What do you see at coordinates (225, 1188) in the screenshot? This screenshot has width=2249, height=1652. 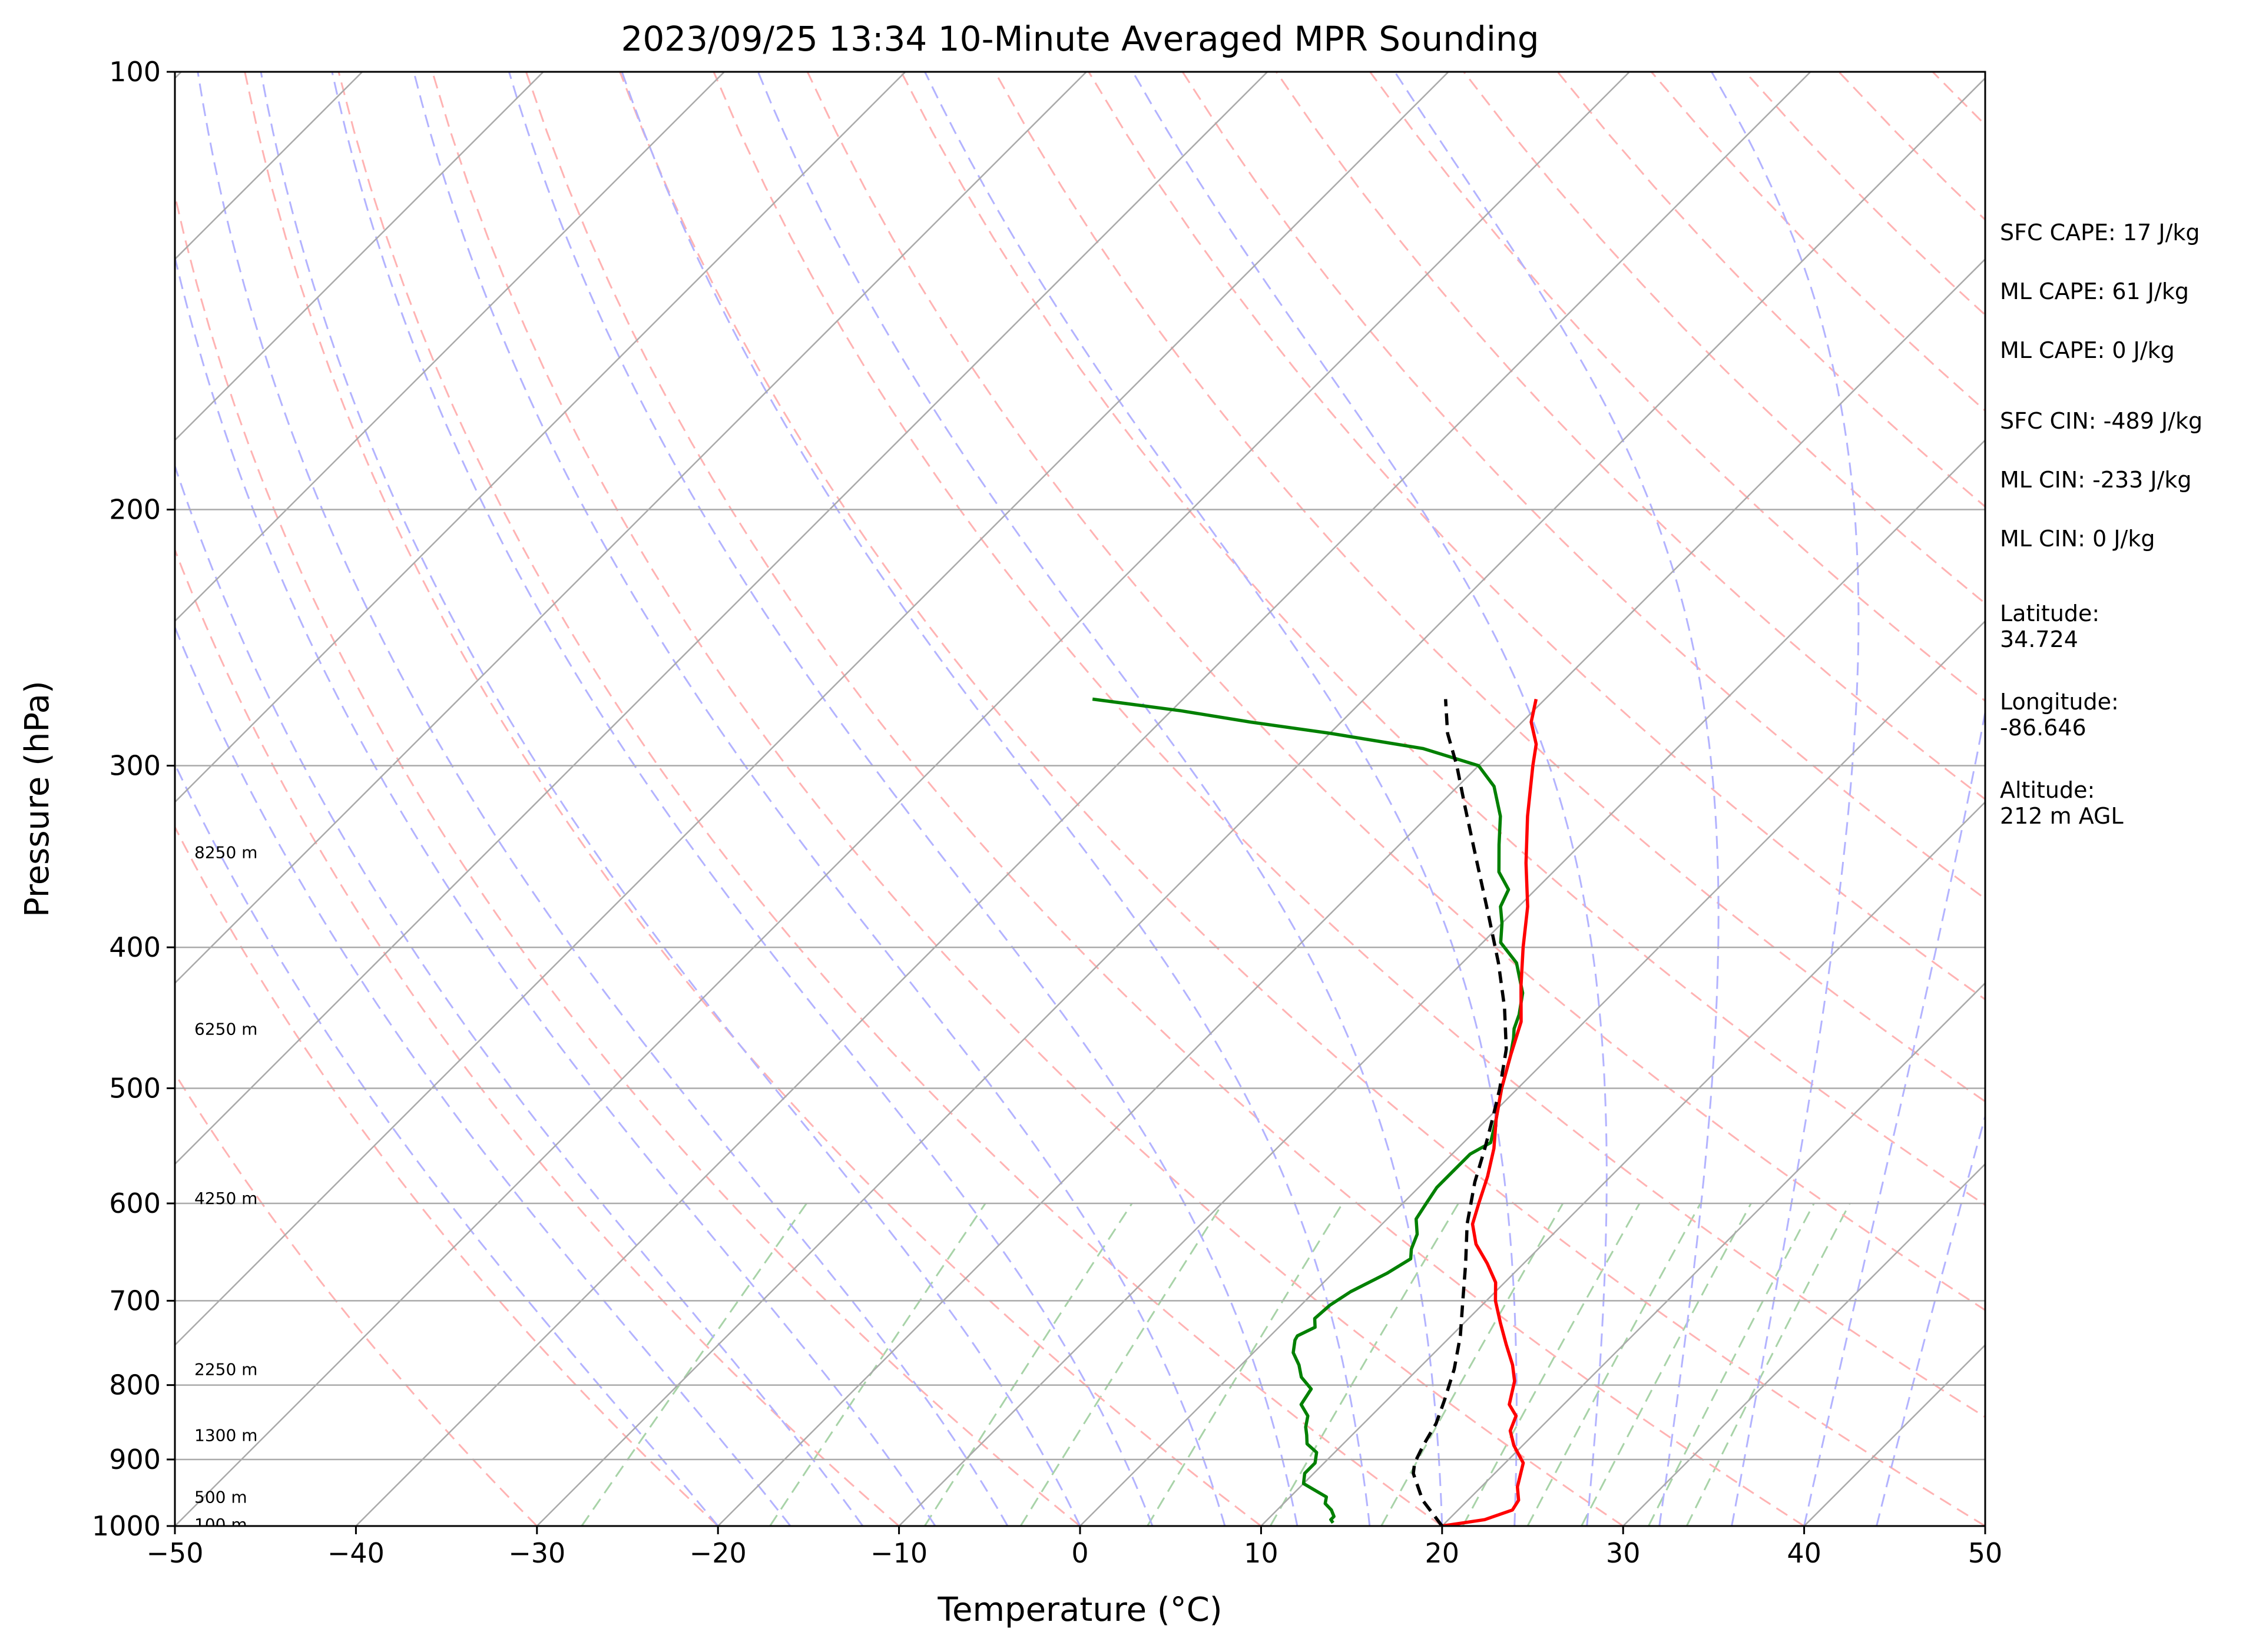 I see `height-labels: 100 m 500 m 1300 m 2250 m 4250 m 6250 m 8250 m` at bounding box center [225, 1188].